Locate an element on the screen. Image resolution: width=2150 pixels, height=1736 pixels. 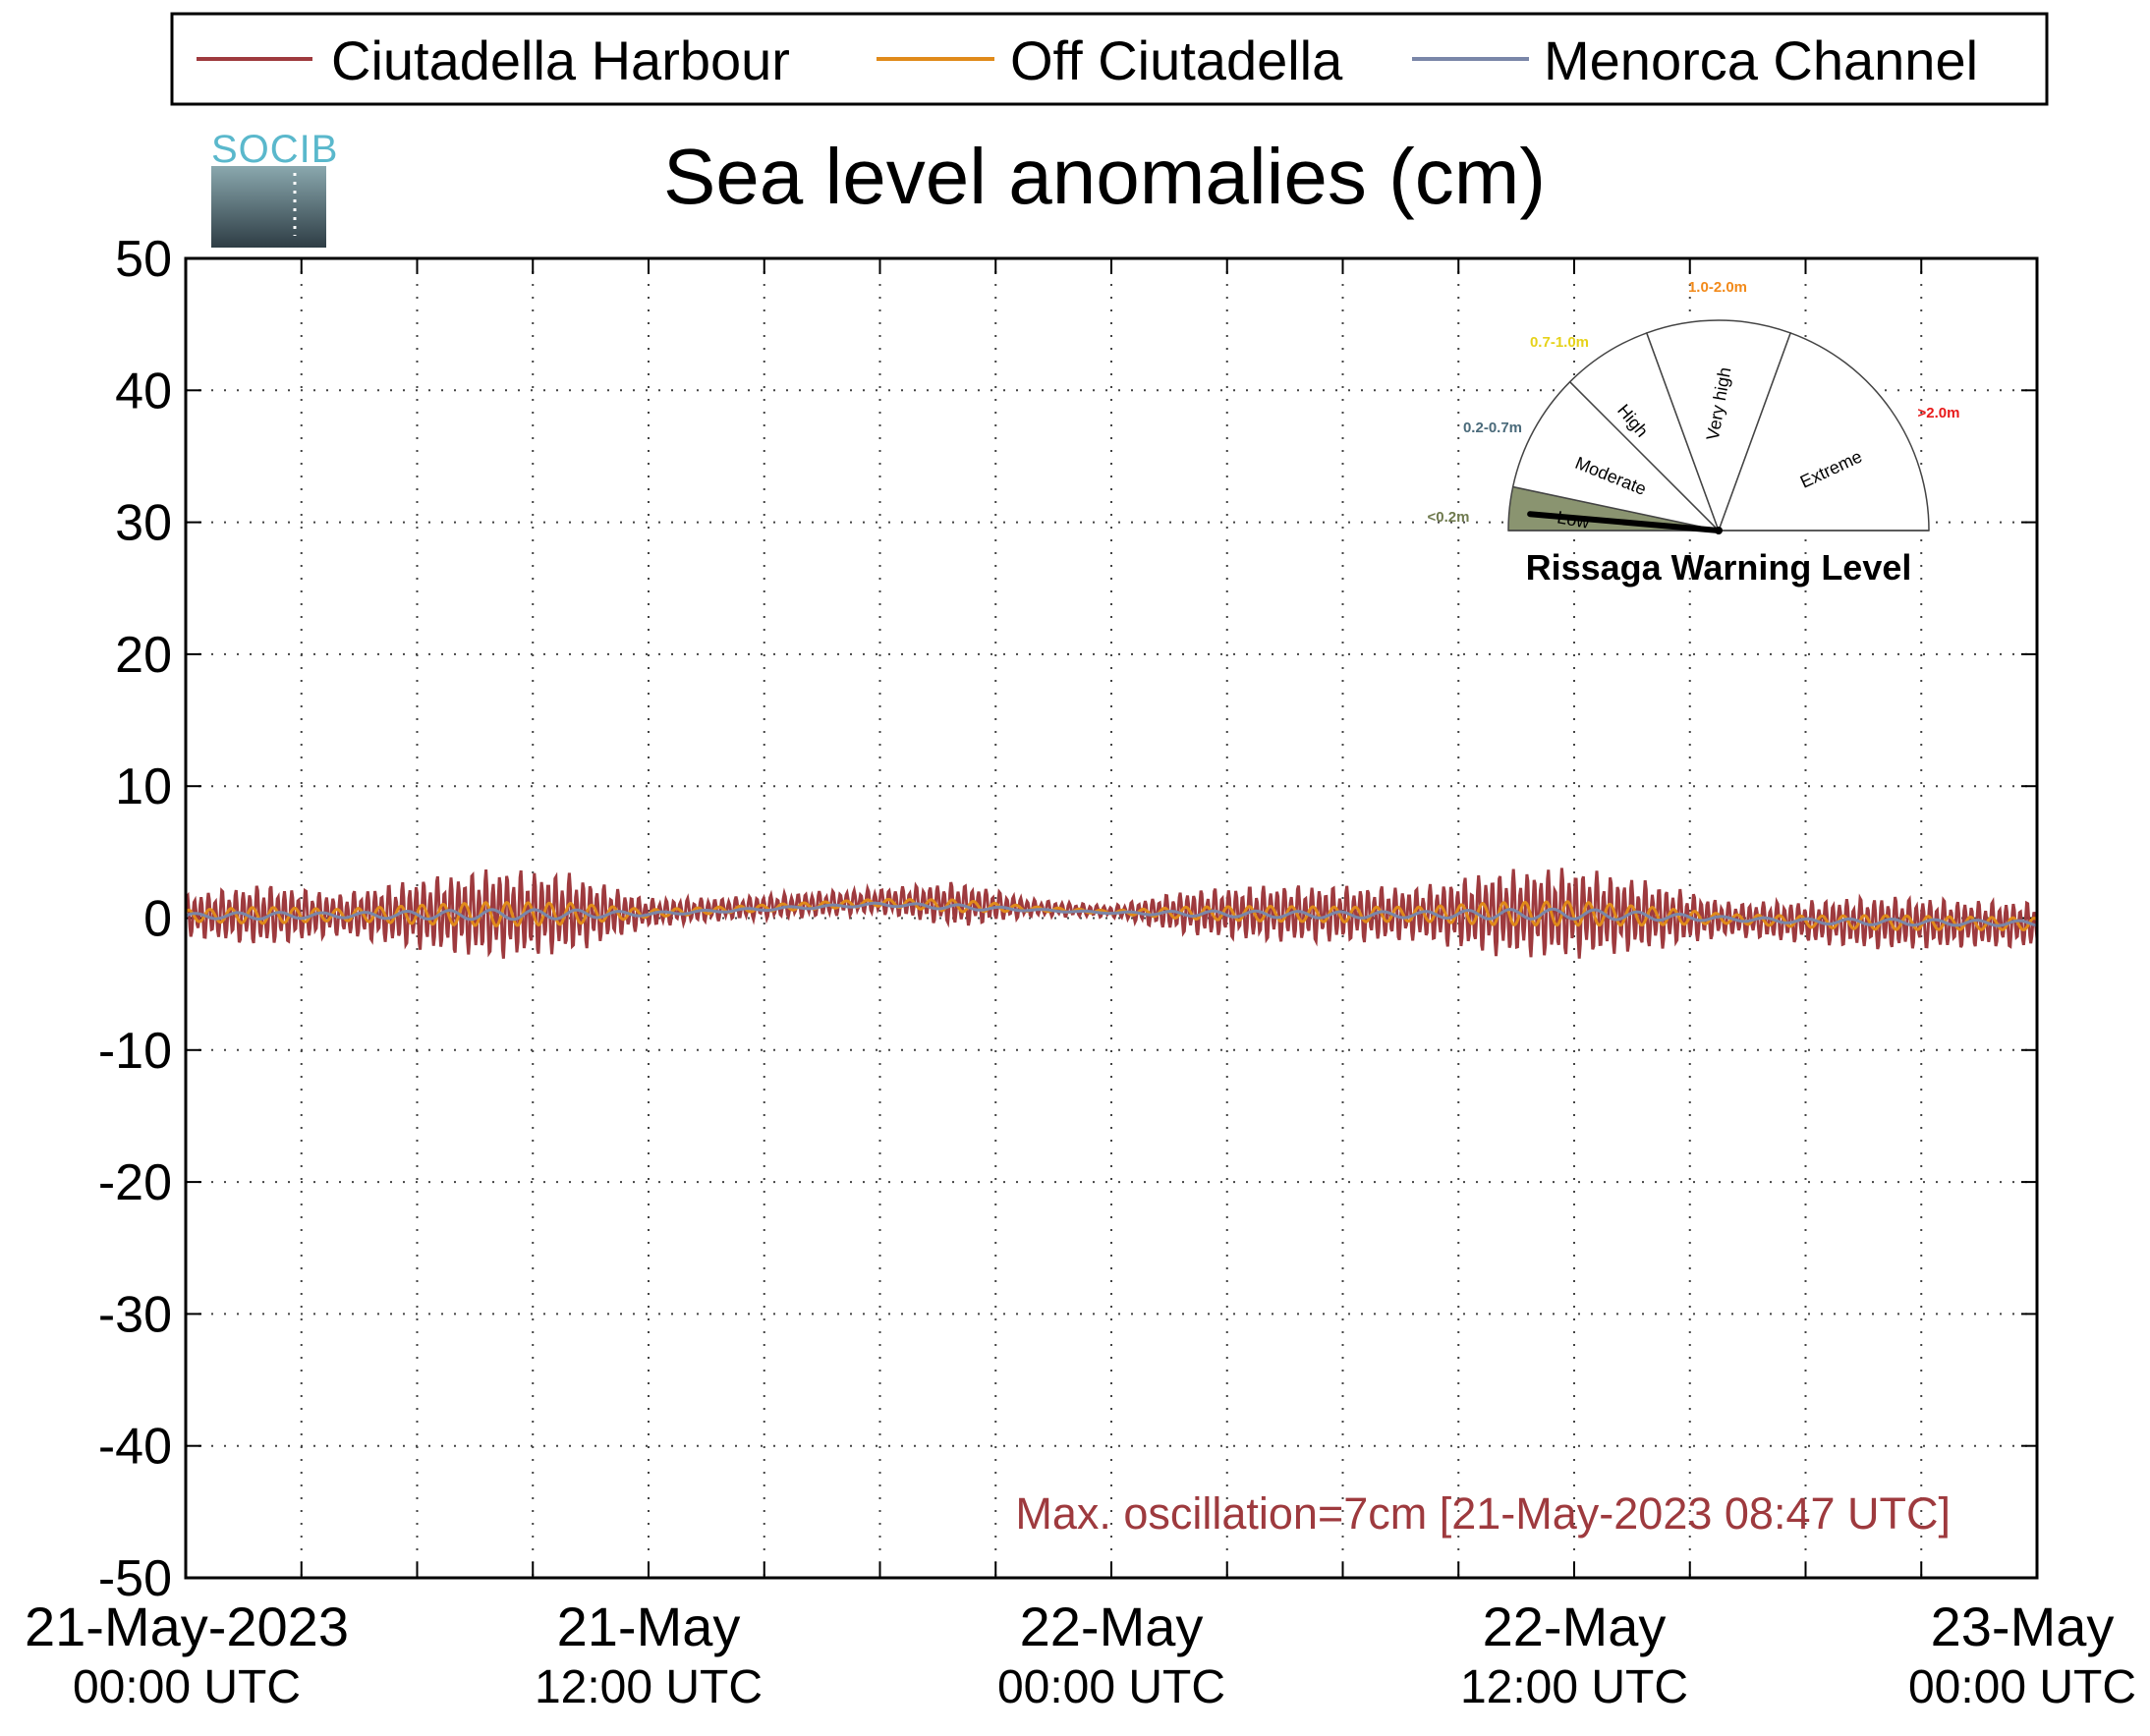
y-tick-label: -40 is located at coordinates (135, 1447).